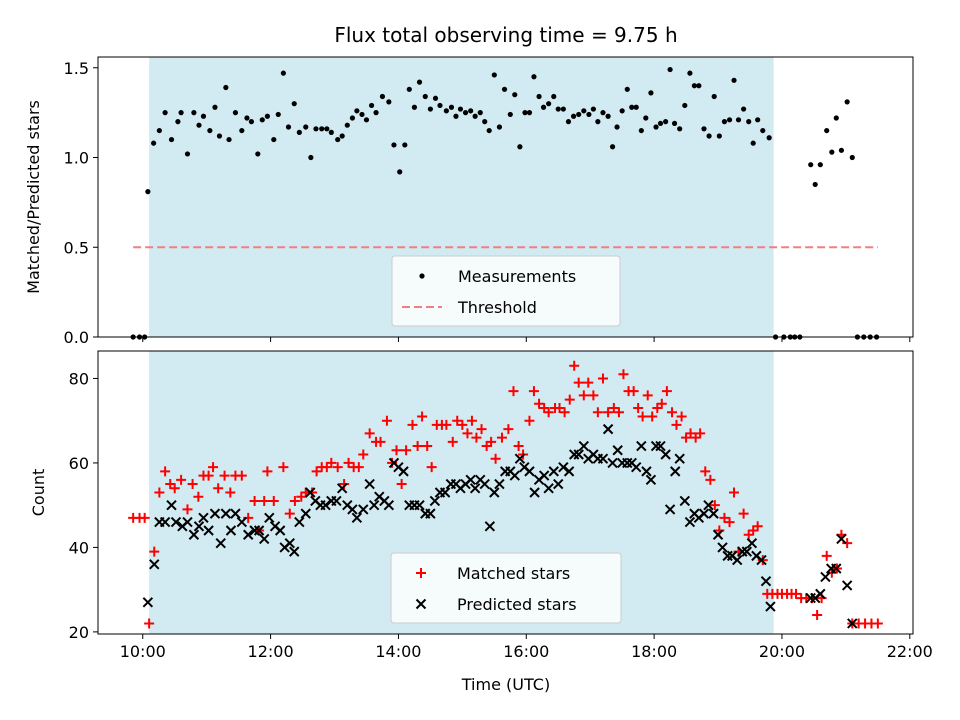 This screenshot has height=720, width=960. What do you see at coordinates (517, 604) in the screenshot?
I see `legend-label: Predicted stars` at bounding box center [517, 604].